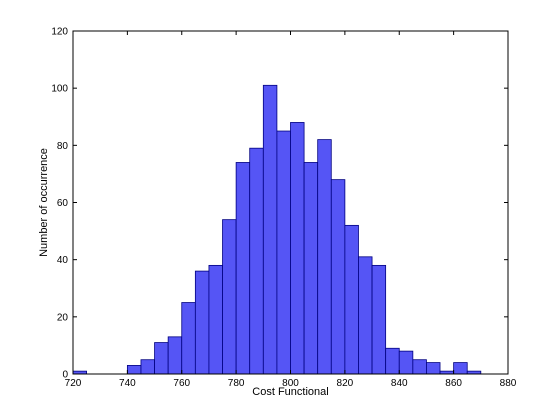  I want to click on y-tick-label: 80, so click(63, 146).